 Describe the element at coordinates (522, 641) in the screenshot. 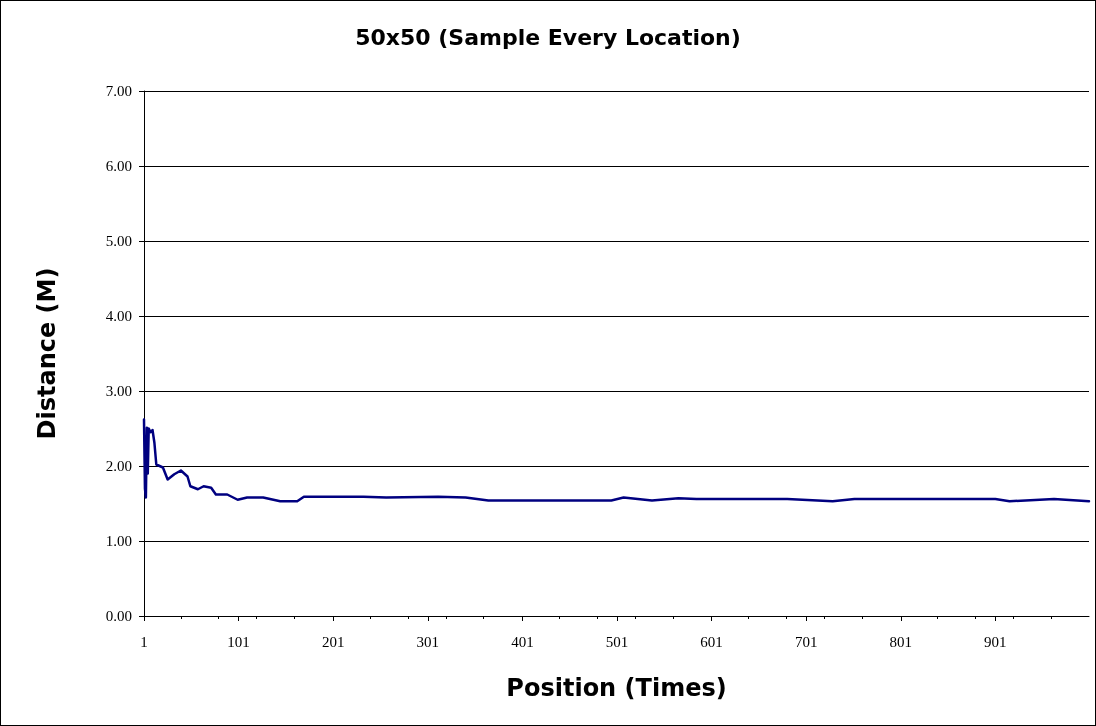

I see `x-tick-label: 401` at that location.